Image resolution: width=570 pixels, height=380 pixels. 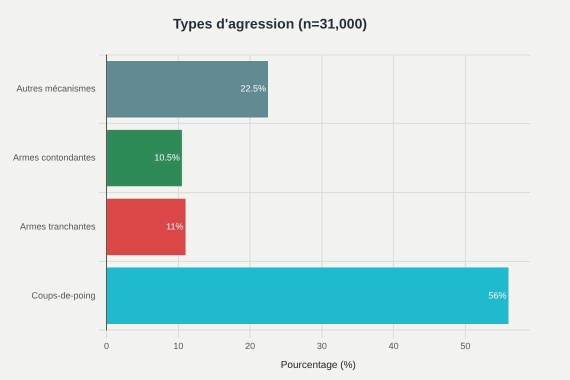 I want to click on x-tick-label: 10, so click(x=178, y=346).